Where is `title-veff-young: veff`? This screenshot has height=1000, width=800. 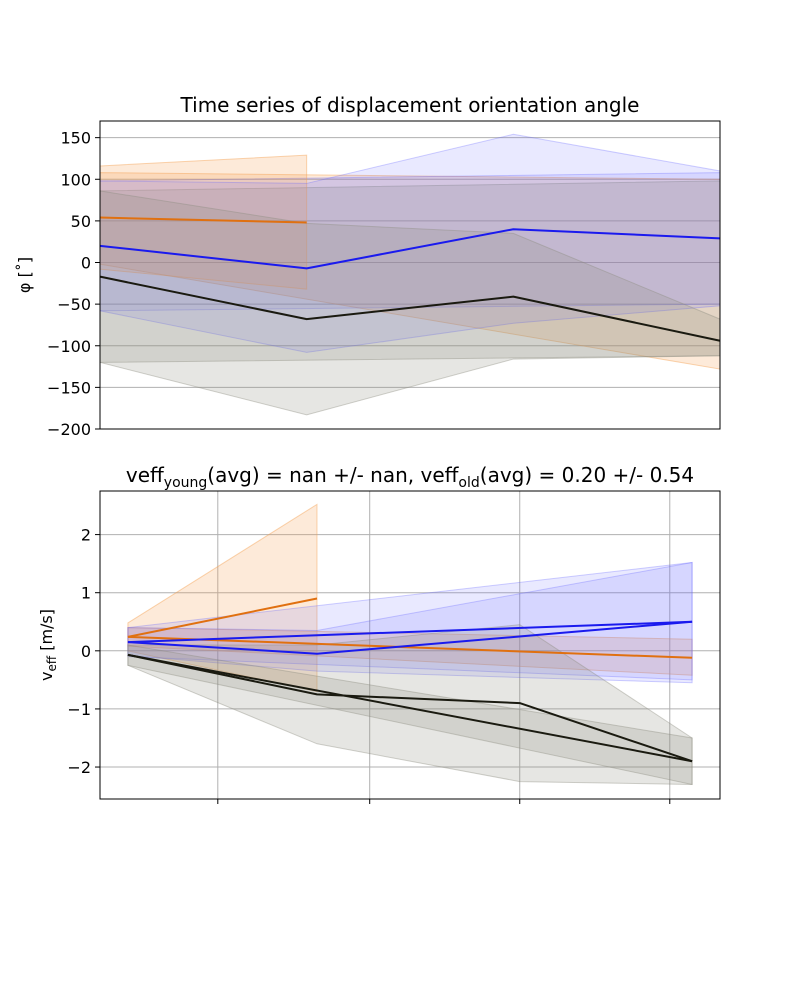 title-veff-young: veff is located at coordinates (145, 475).